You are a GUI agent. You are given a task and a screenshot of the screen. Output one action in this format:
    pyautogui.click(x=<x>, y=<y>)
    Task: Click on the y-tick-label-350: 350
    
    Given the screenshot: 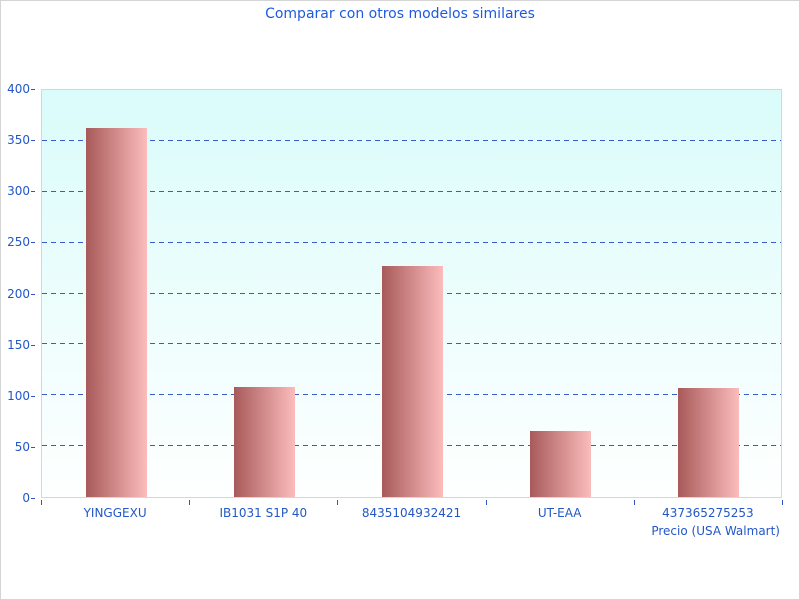 What is the action you would take?
    pyautogui.click(x=18, y=140)
    